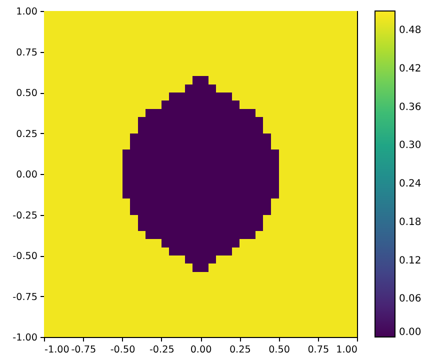 Image resolution: width=429 pixels, height=361 pixels. I want to click on color-bar-label: 0.24, so click(410, 184).